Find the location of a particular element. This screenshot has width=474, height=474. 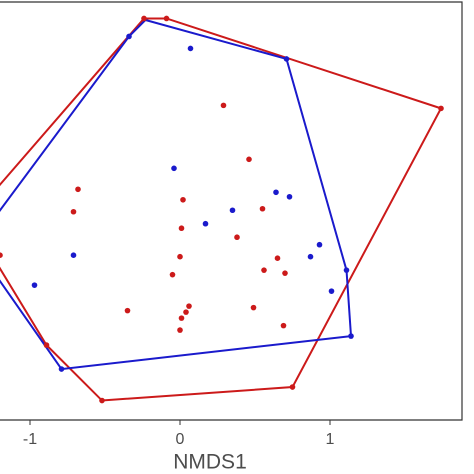

x-tick-label: 0 is located at coordinates (180, 439).